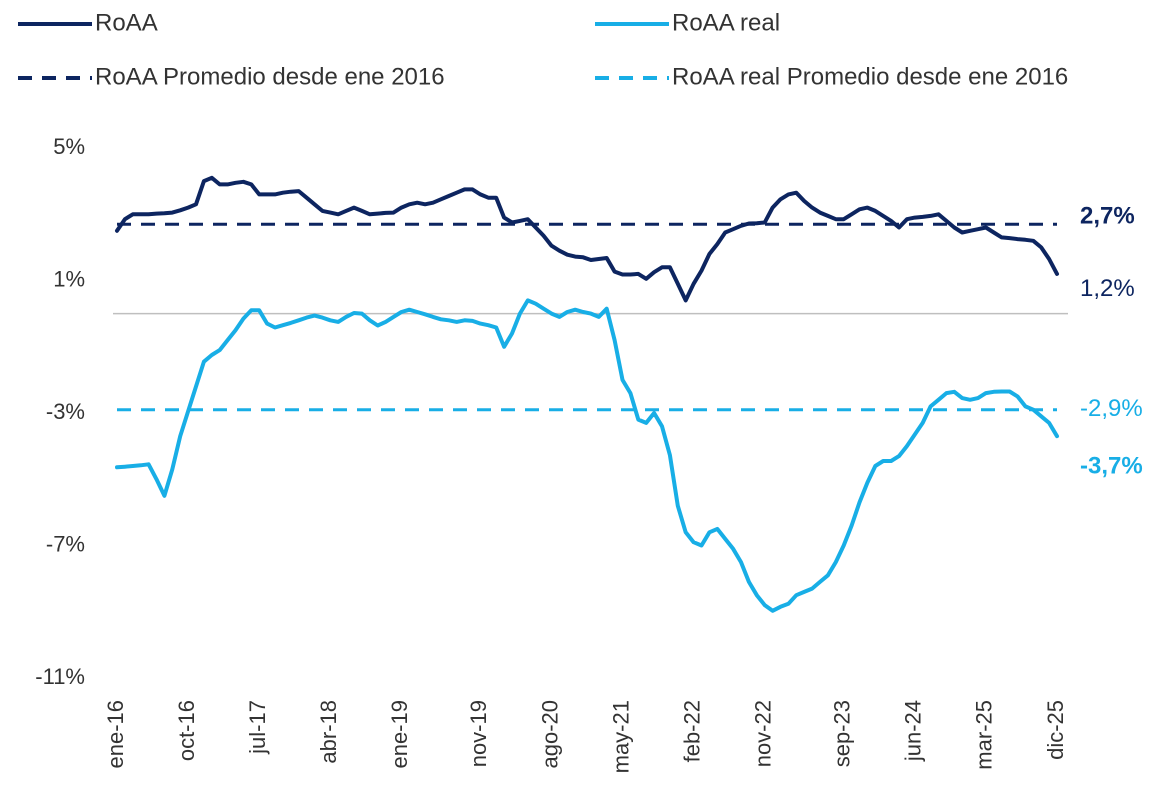 This screenshot has width=1158, height=788. Describe the element at coordinates (257, 727) in the screenshot. I see `x-tick-label: jul-17` at that location.